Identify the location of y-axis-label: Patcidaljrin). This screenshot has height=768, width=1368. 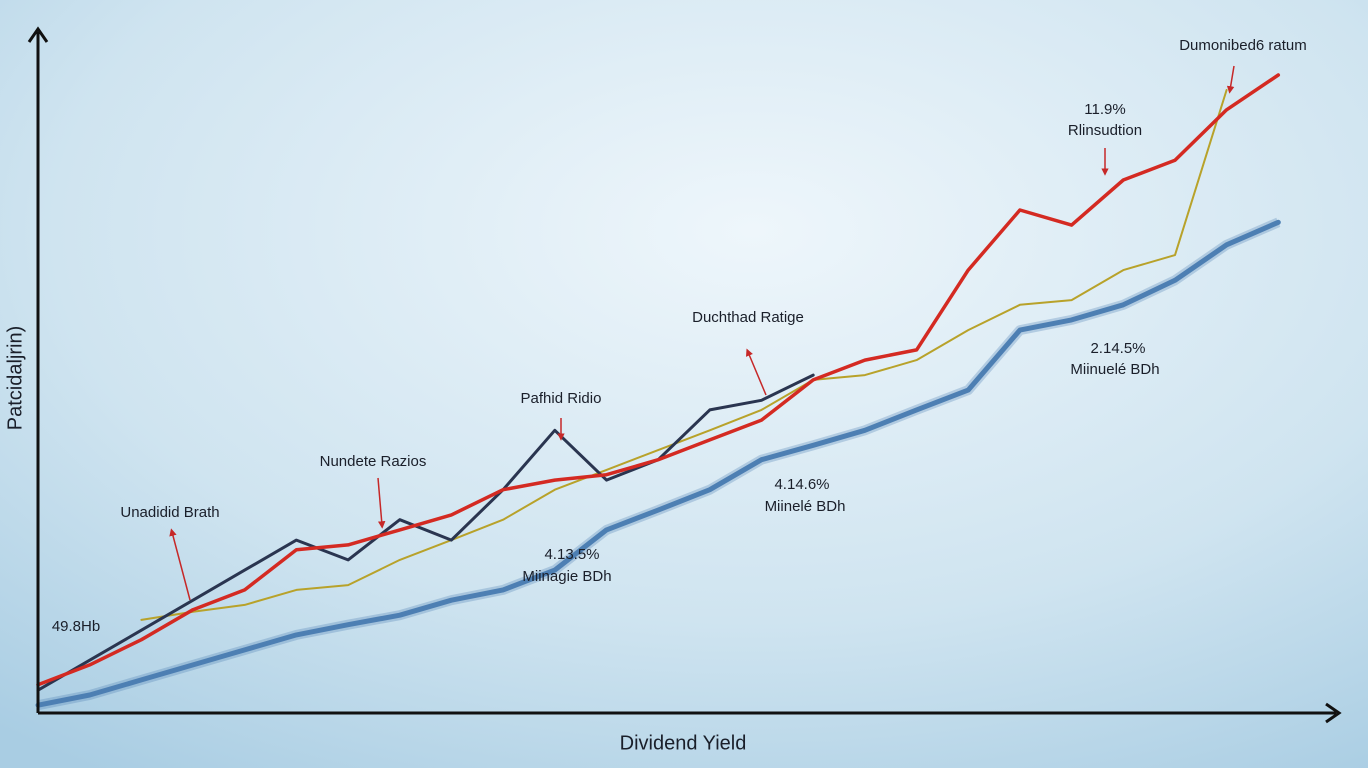
(15, 378).